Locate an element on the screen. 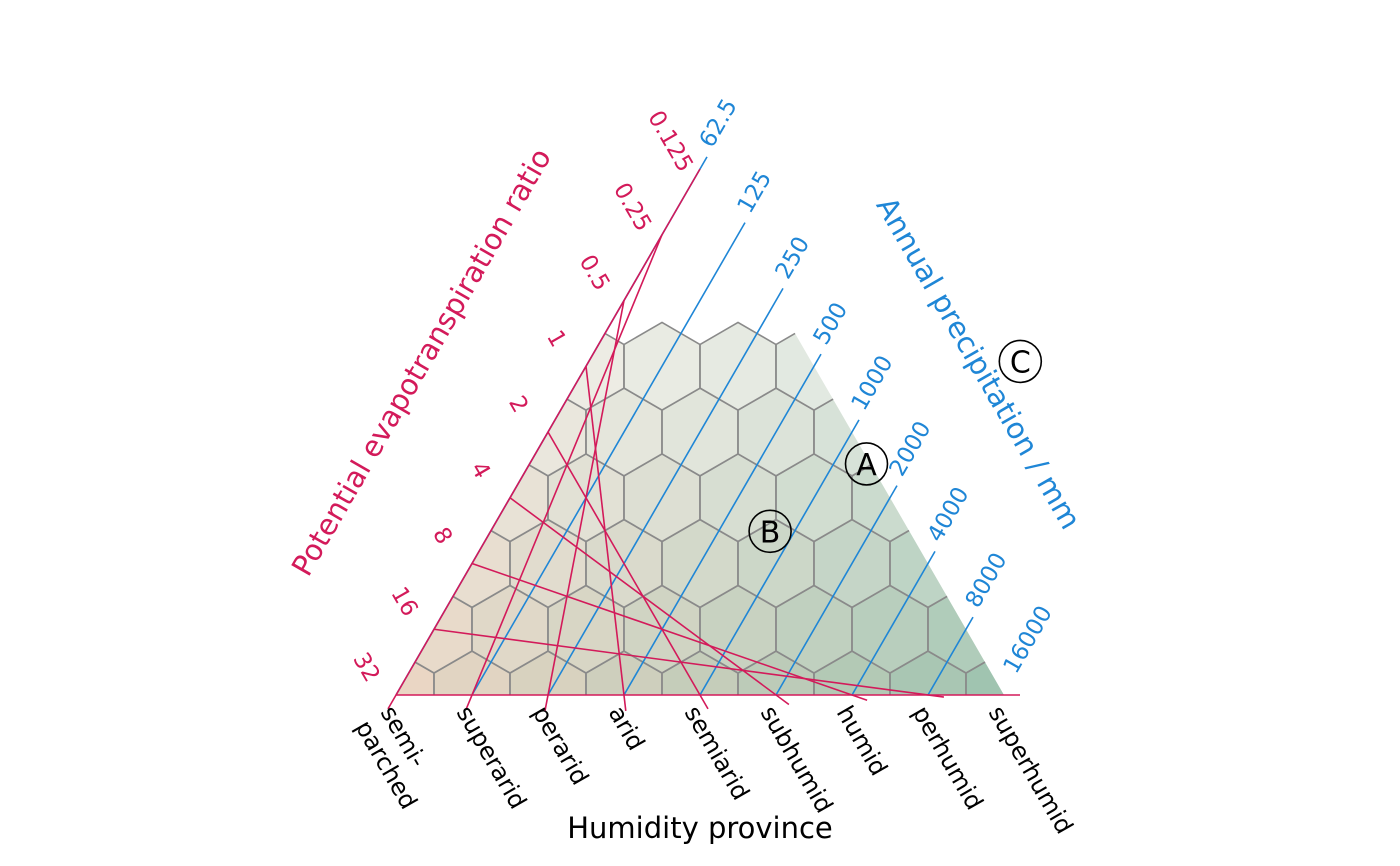 The image size is (1400, 866). humidity-province-label-line: humid is located at coordinates (862, 741).